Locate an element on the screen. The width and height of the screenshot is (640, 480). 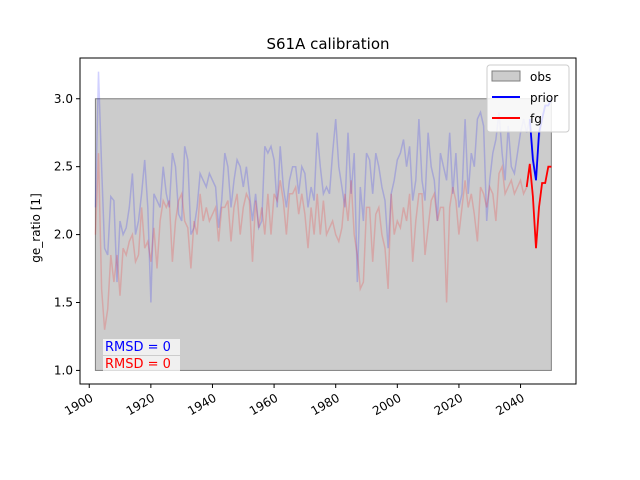
legend-frame is located at coordinates (528, 98).